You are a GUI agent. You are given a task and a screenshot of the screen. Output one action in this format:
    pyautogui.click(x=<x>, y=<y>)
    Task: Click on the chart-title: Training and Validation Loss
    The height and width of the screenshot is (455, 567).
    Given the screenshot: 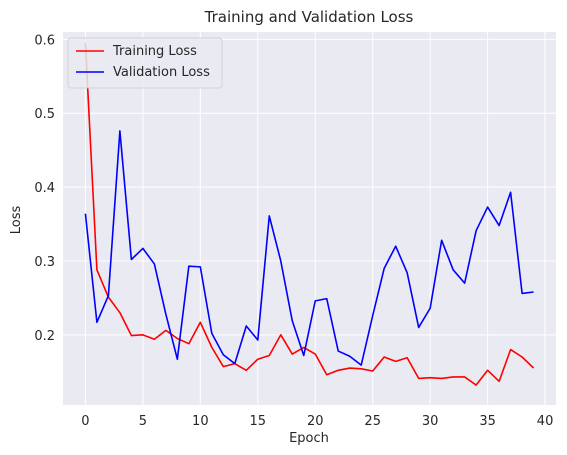 What is the action you would take?
    pyautogui.click(x=309, y=17)
    